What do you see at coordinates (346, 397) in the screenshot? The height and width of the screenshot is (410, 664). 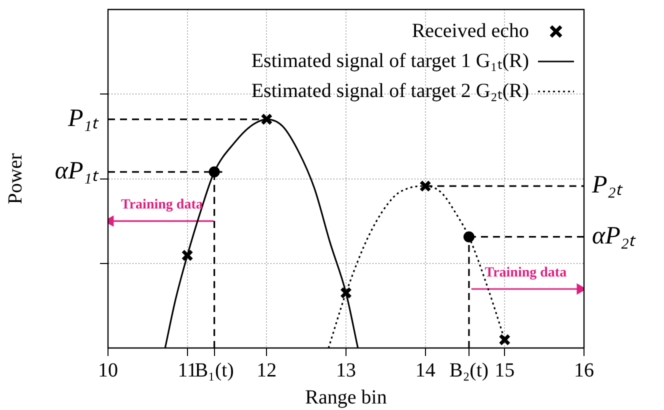 I see `x-axis-title: Range bin` at bounding box center [346, 397].